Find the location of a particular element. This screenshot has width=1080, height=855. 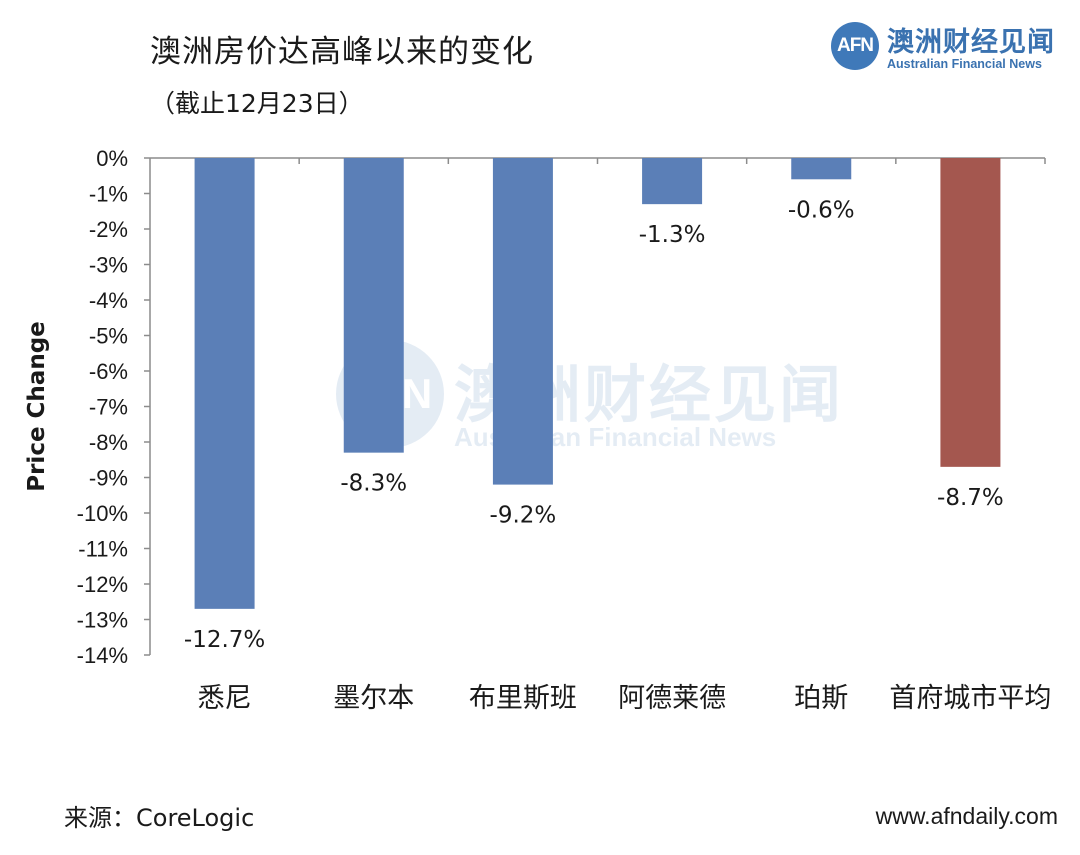

y-tick-label: -3% is located at coordinates (108, 265).